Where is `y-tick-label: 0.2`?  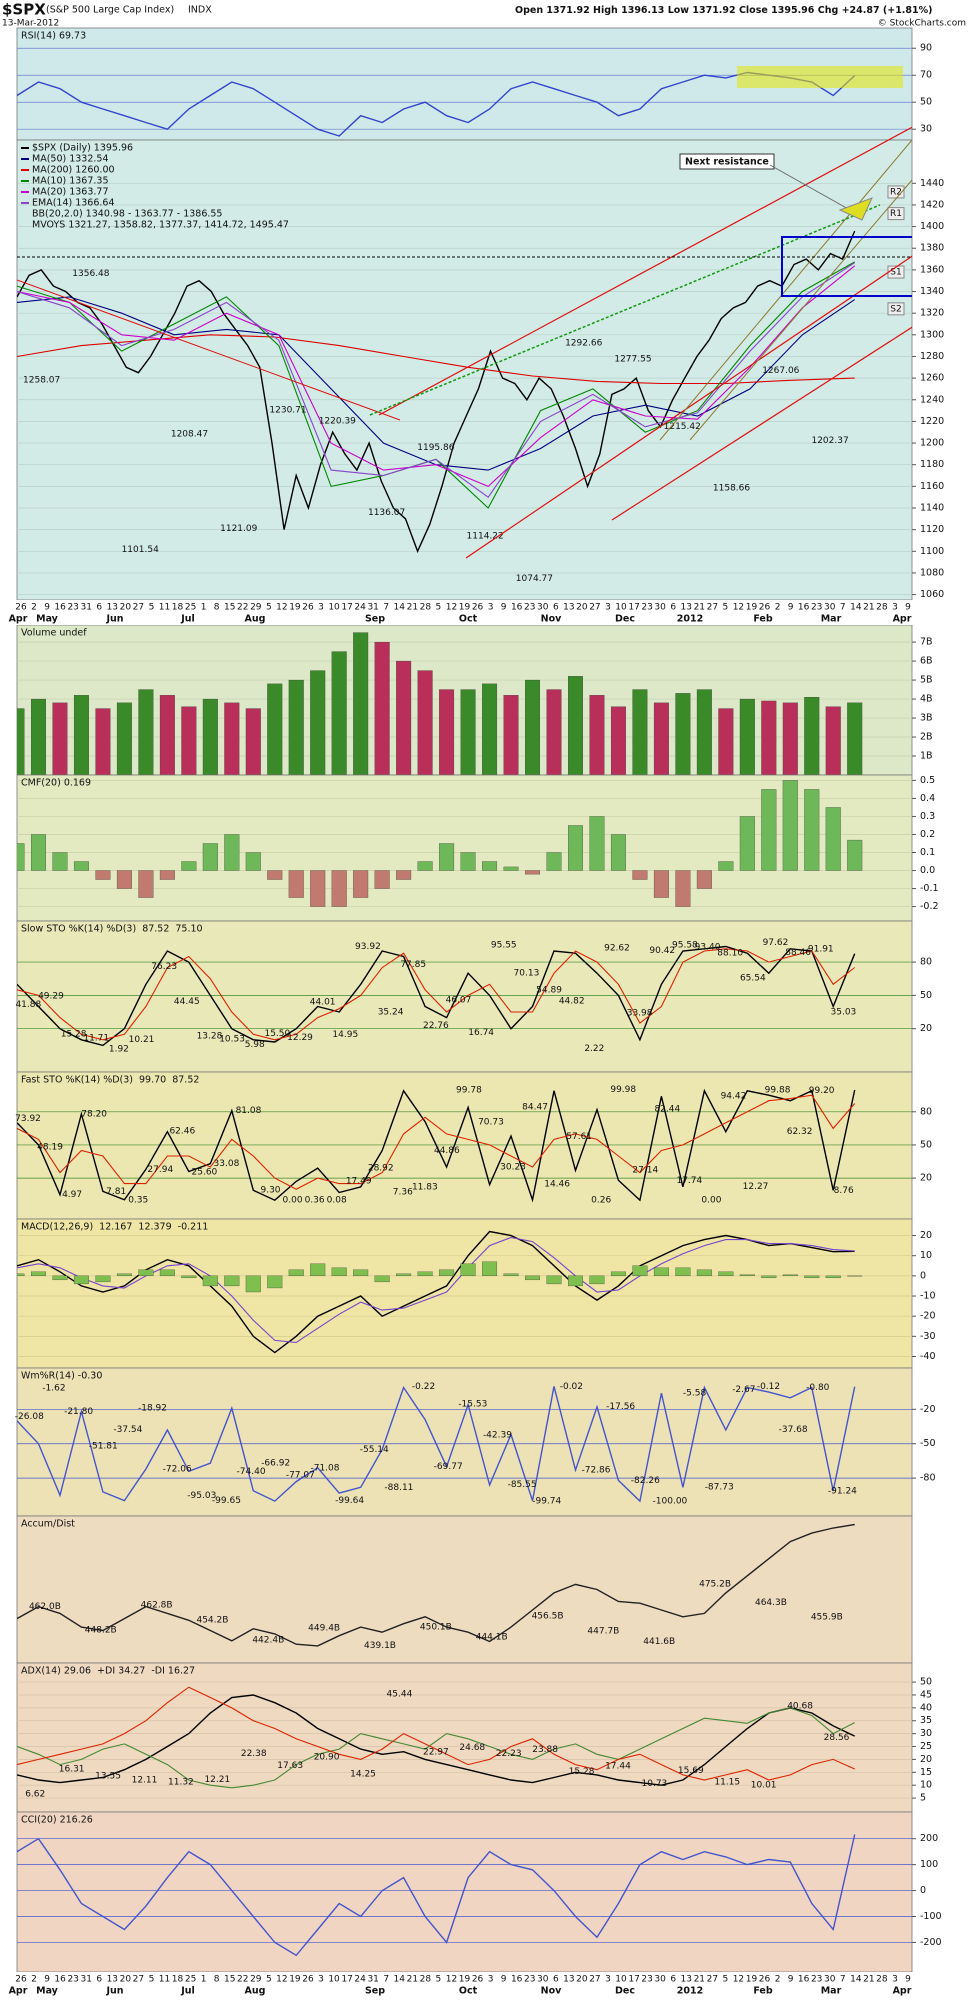
y-tick-label: 0.2 is located at coordinates (927, 834).